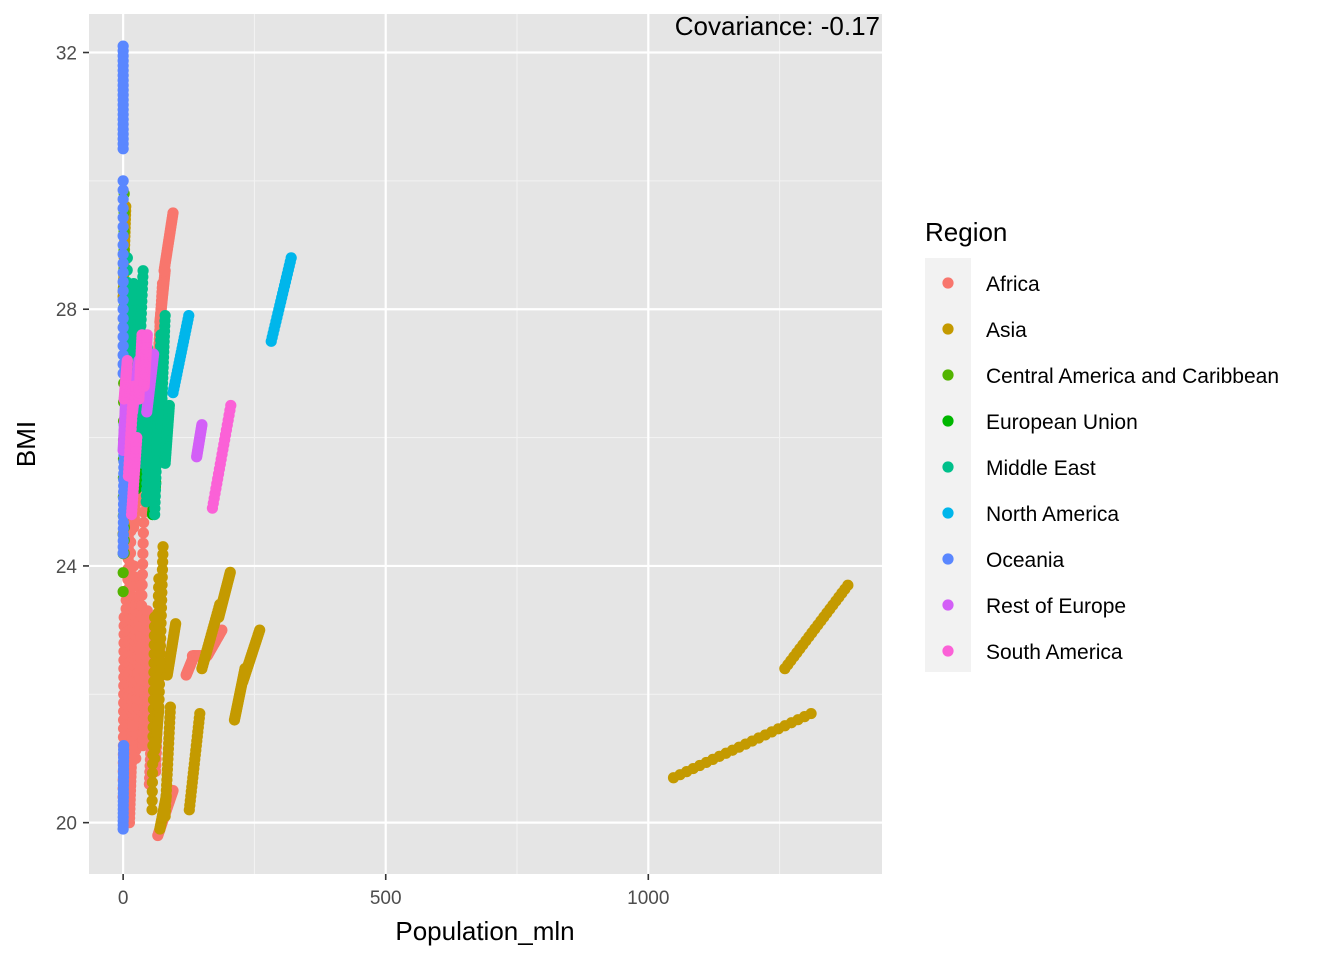  Describe the element at coordinates (777, 26) in the screenshot. I see `covariance-annotation: Covariance: -0.17` at that location.